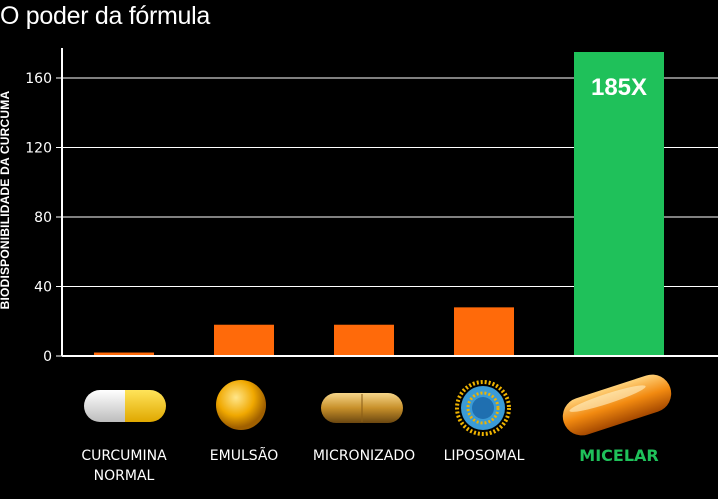  I want to click on chart-title: O poder da fórmula, so click(105, 16).